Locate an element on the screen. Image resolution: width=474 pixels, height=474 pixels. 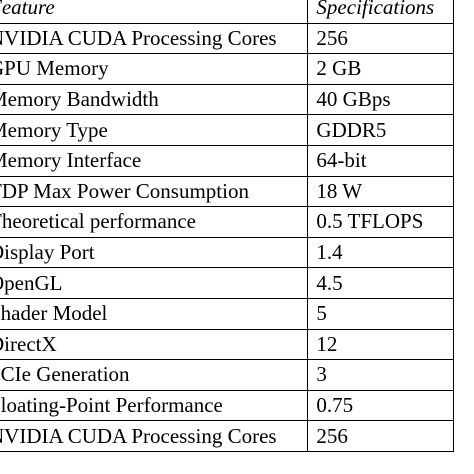
table-row: OpenGL 4.5 is located at coordinates (227, 283).